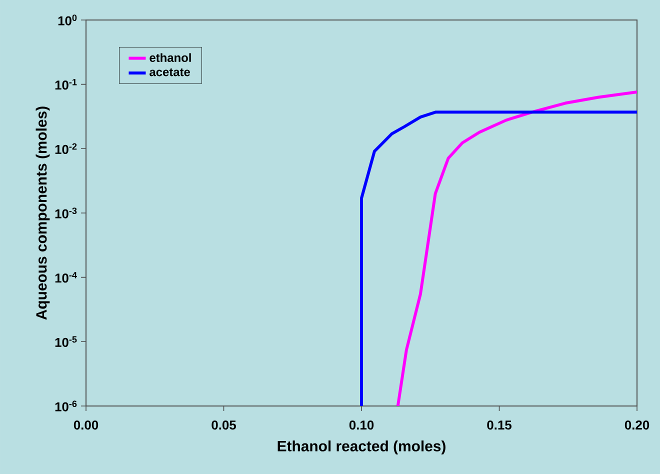  I want to click on x-tick-label: 0.10, so click(361, 425).